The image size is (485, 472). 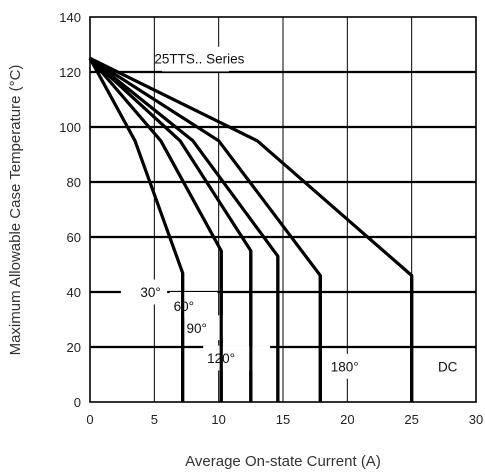 I want to click on x-tick-label: 0, so click(x=89, y=419).